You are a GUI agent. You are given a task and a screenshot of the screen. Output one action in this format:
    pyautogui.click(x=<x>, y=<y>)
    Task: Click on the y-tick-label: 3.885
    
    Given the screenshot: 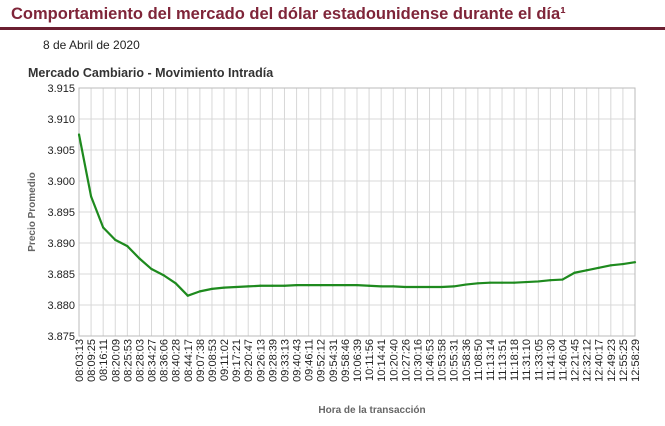 What is the action you would take?
    pyautogui.click(x=61, y=275)
    